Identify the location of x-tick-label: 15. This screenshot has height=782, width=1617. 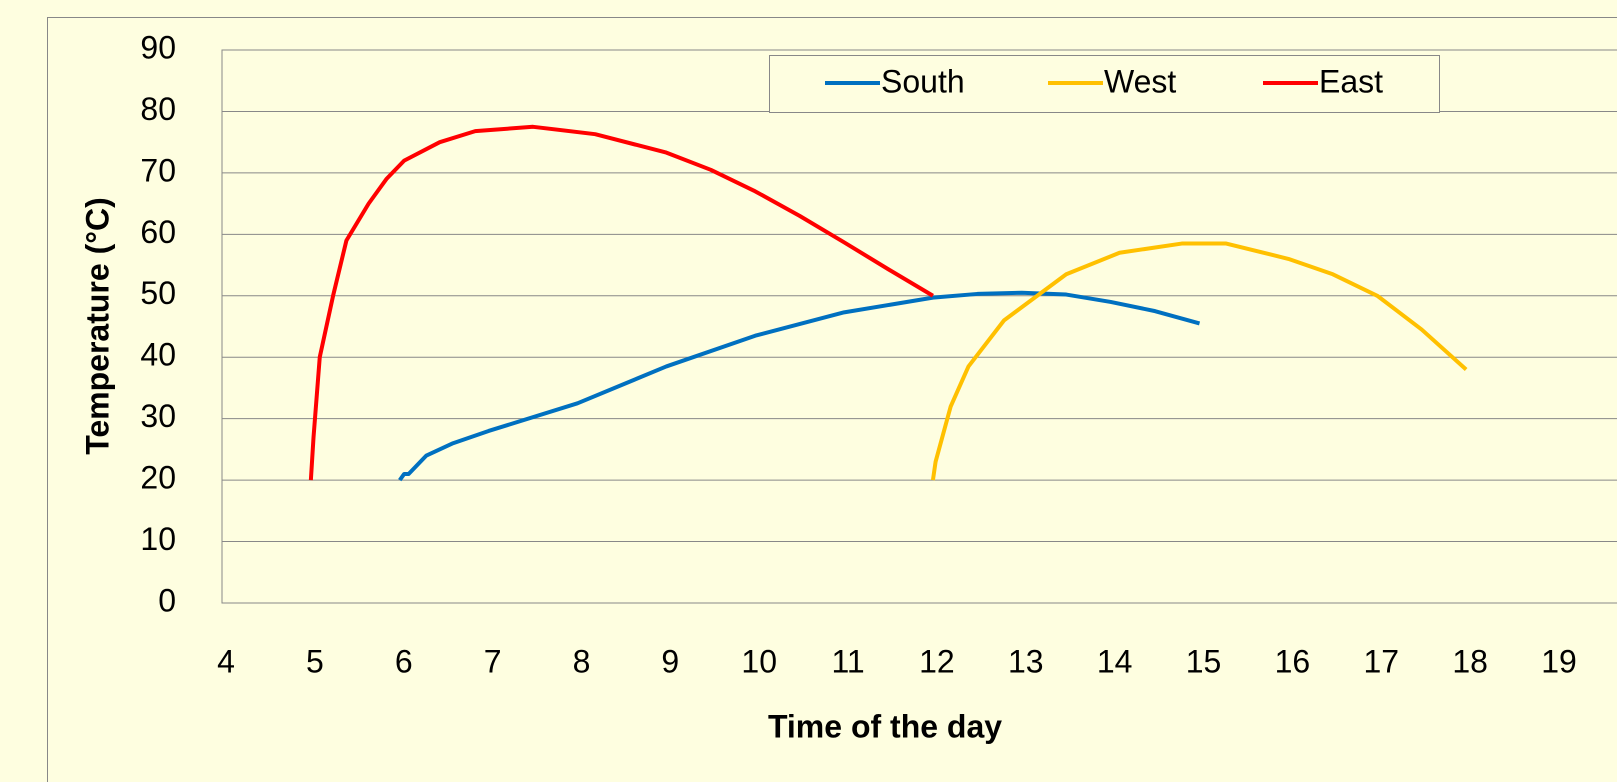
(1204, 661).